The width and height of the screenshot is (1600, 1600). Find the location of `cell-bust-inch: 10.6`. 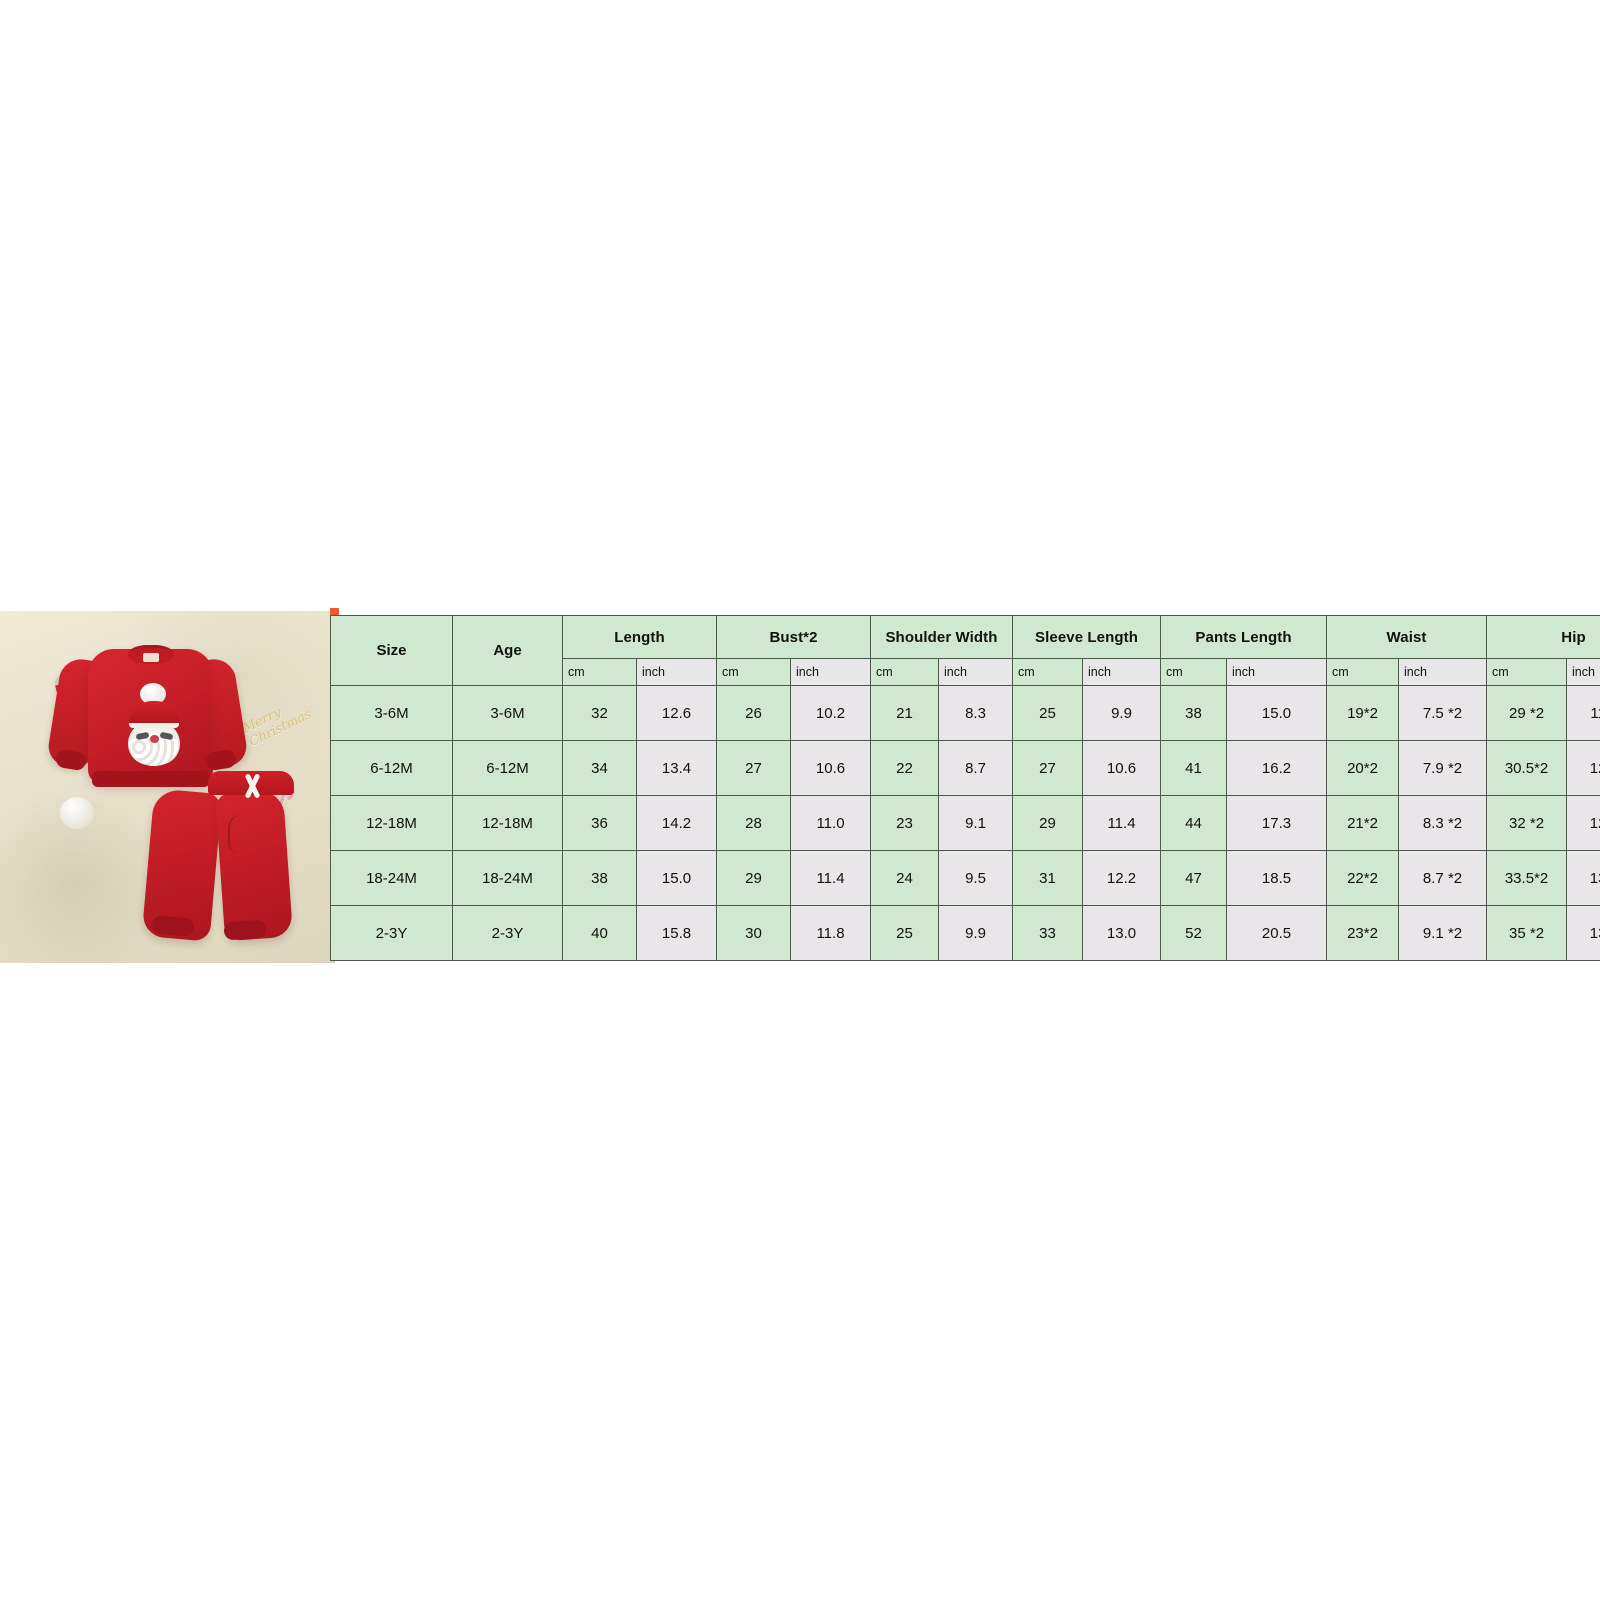

cell-bust-inch: 10.6 is located at coordinates (830, 768).